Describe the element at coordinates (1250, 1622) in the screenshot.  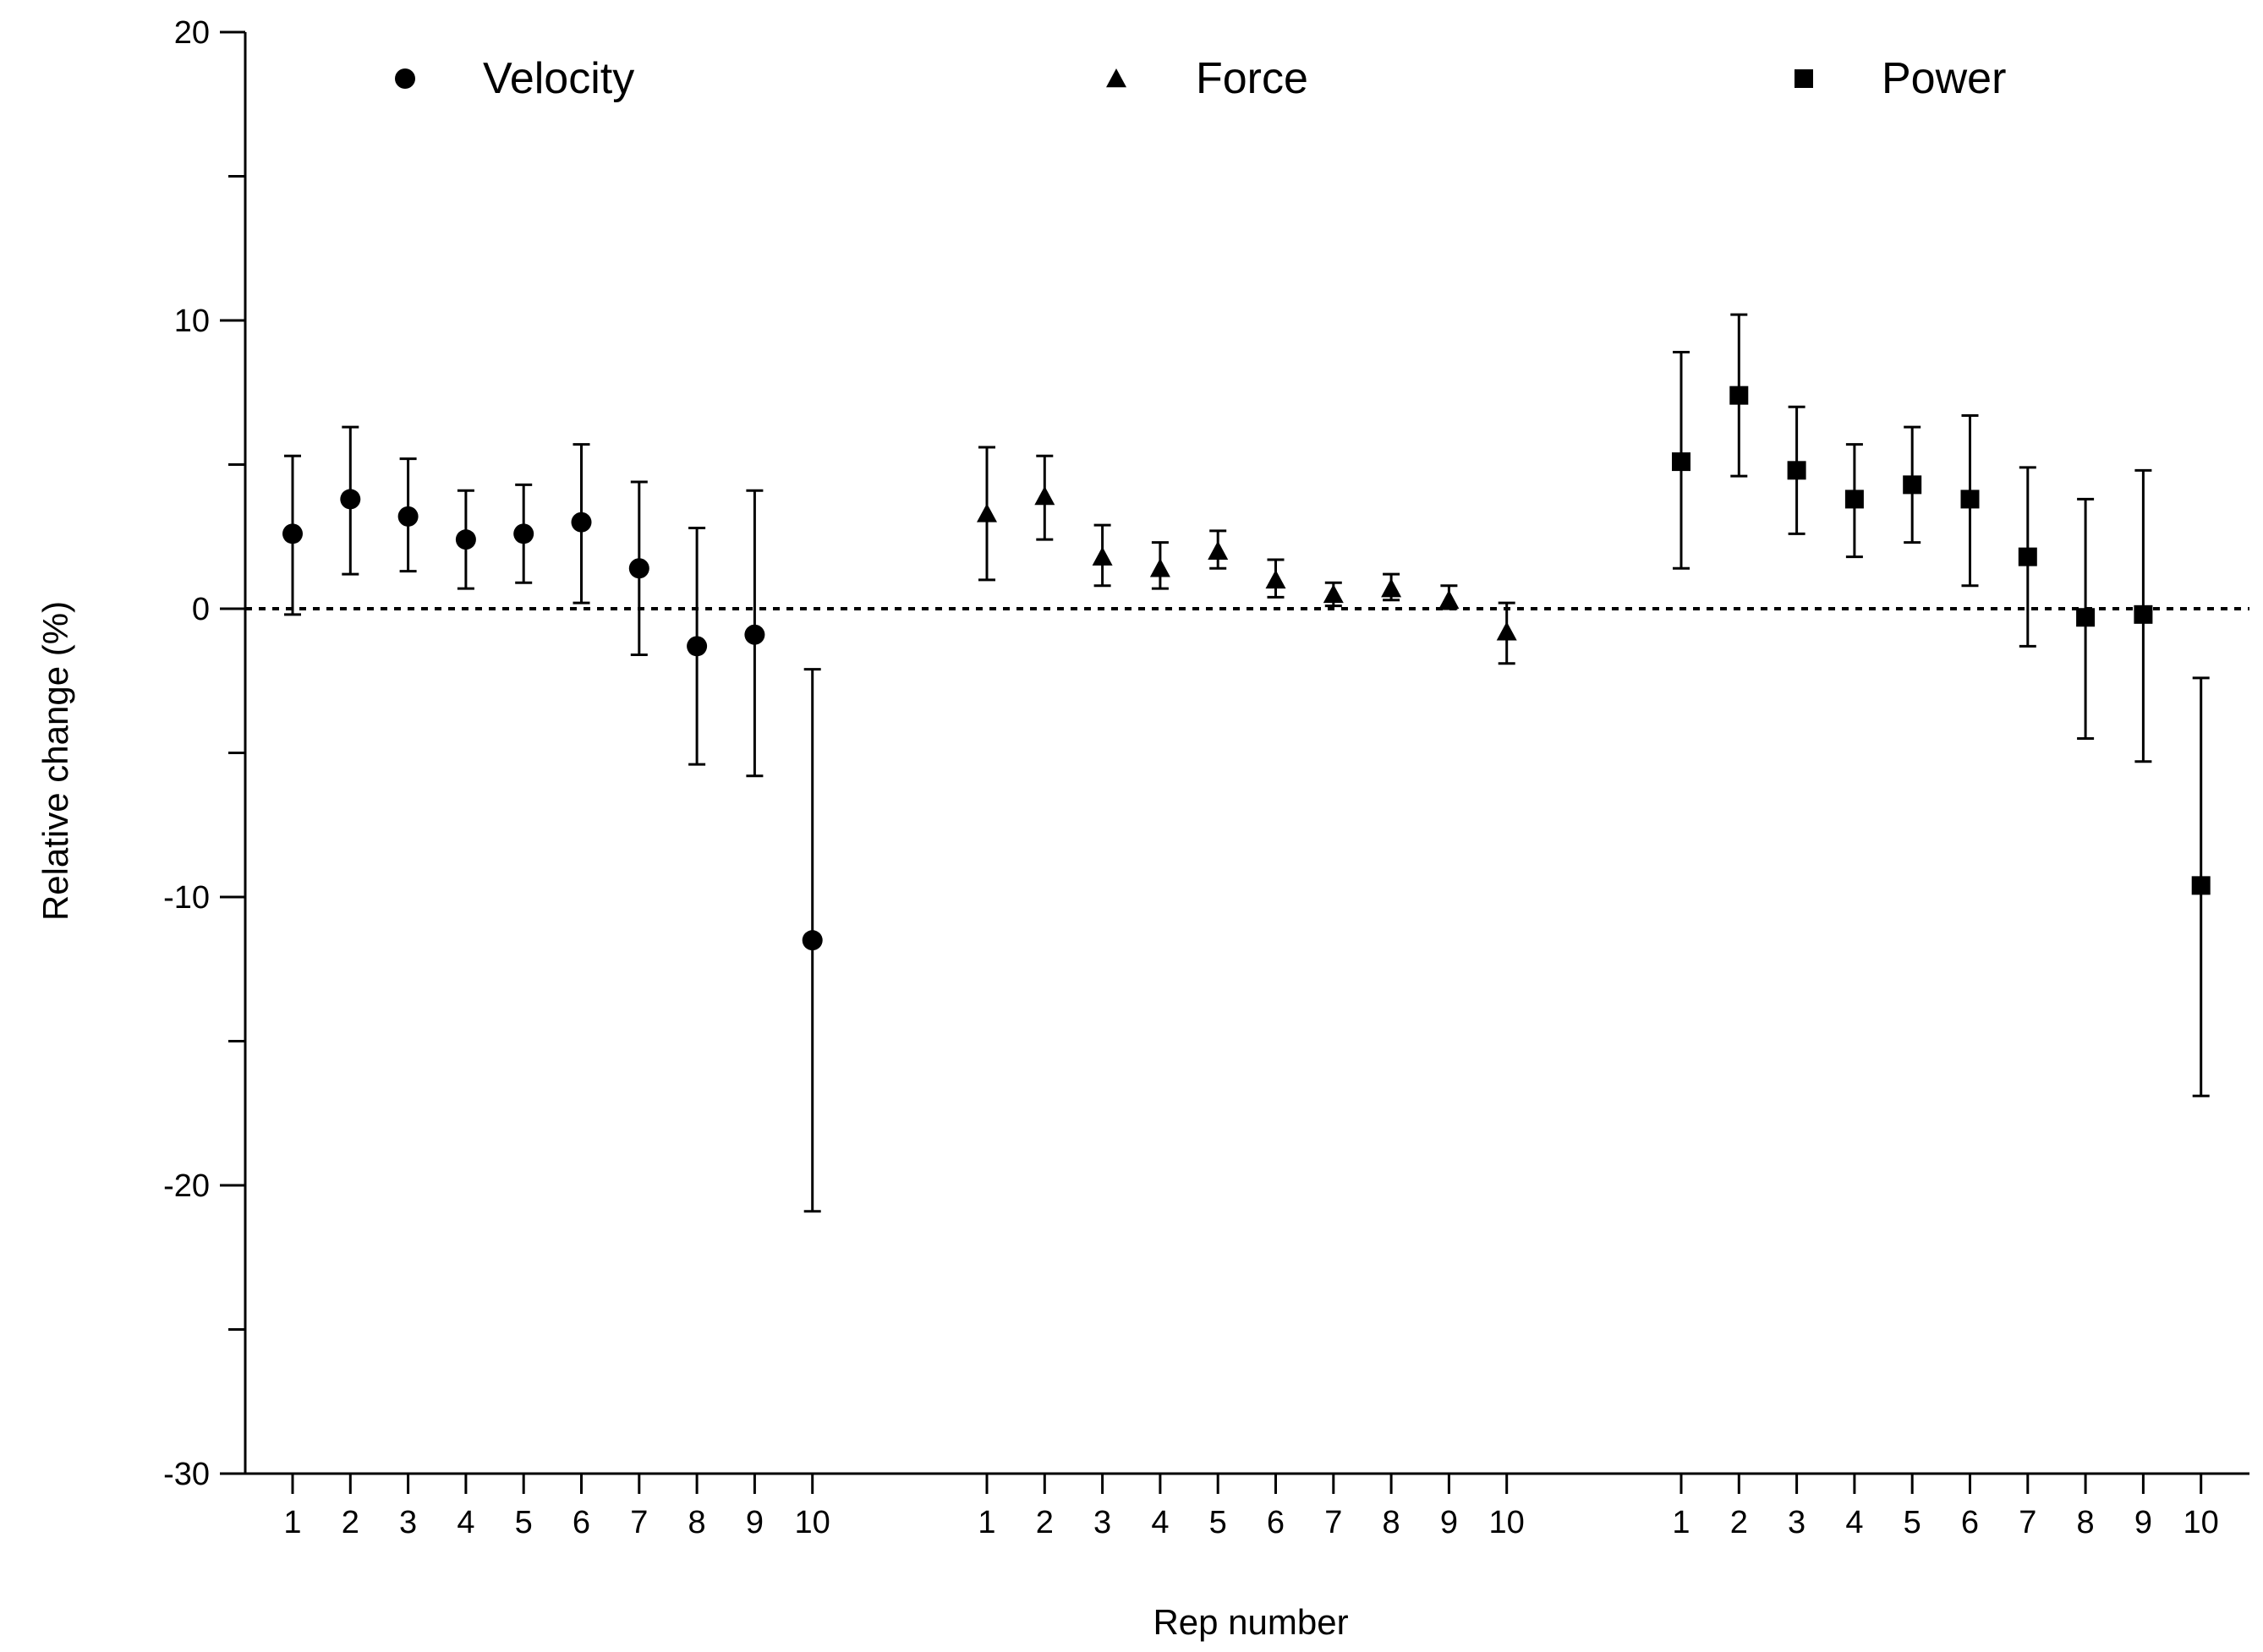
I see `x-axis-label: Rep number` at that location.